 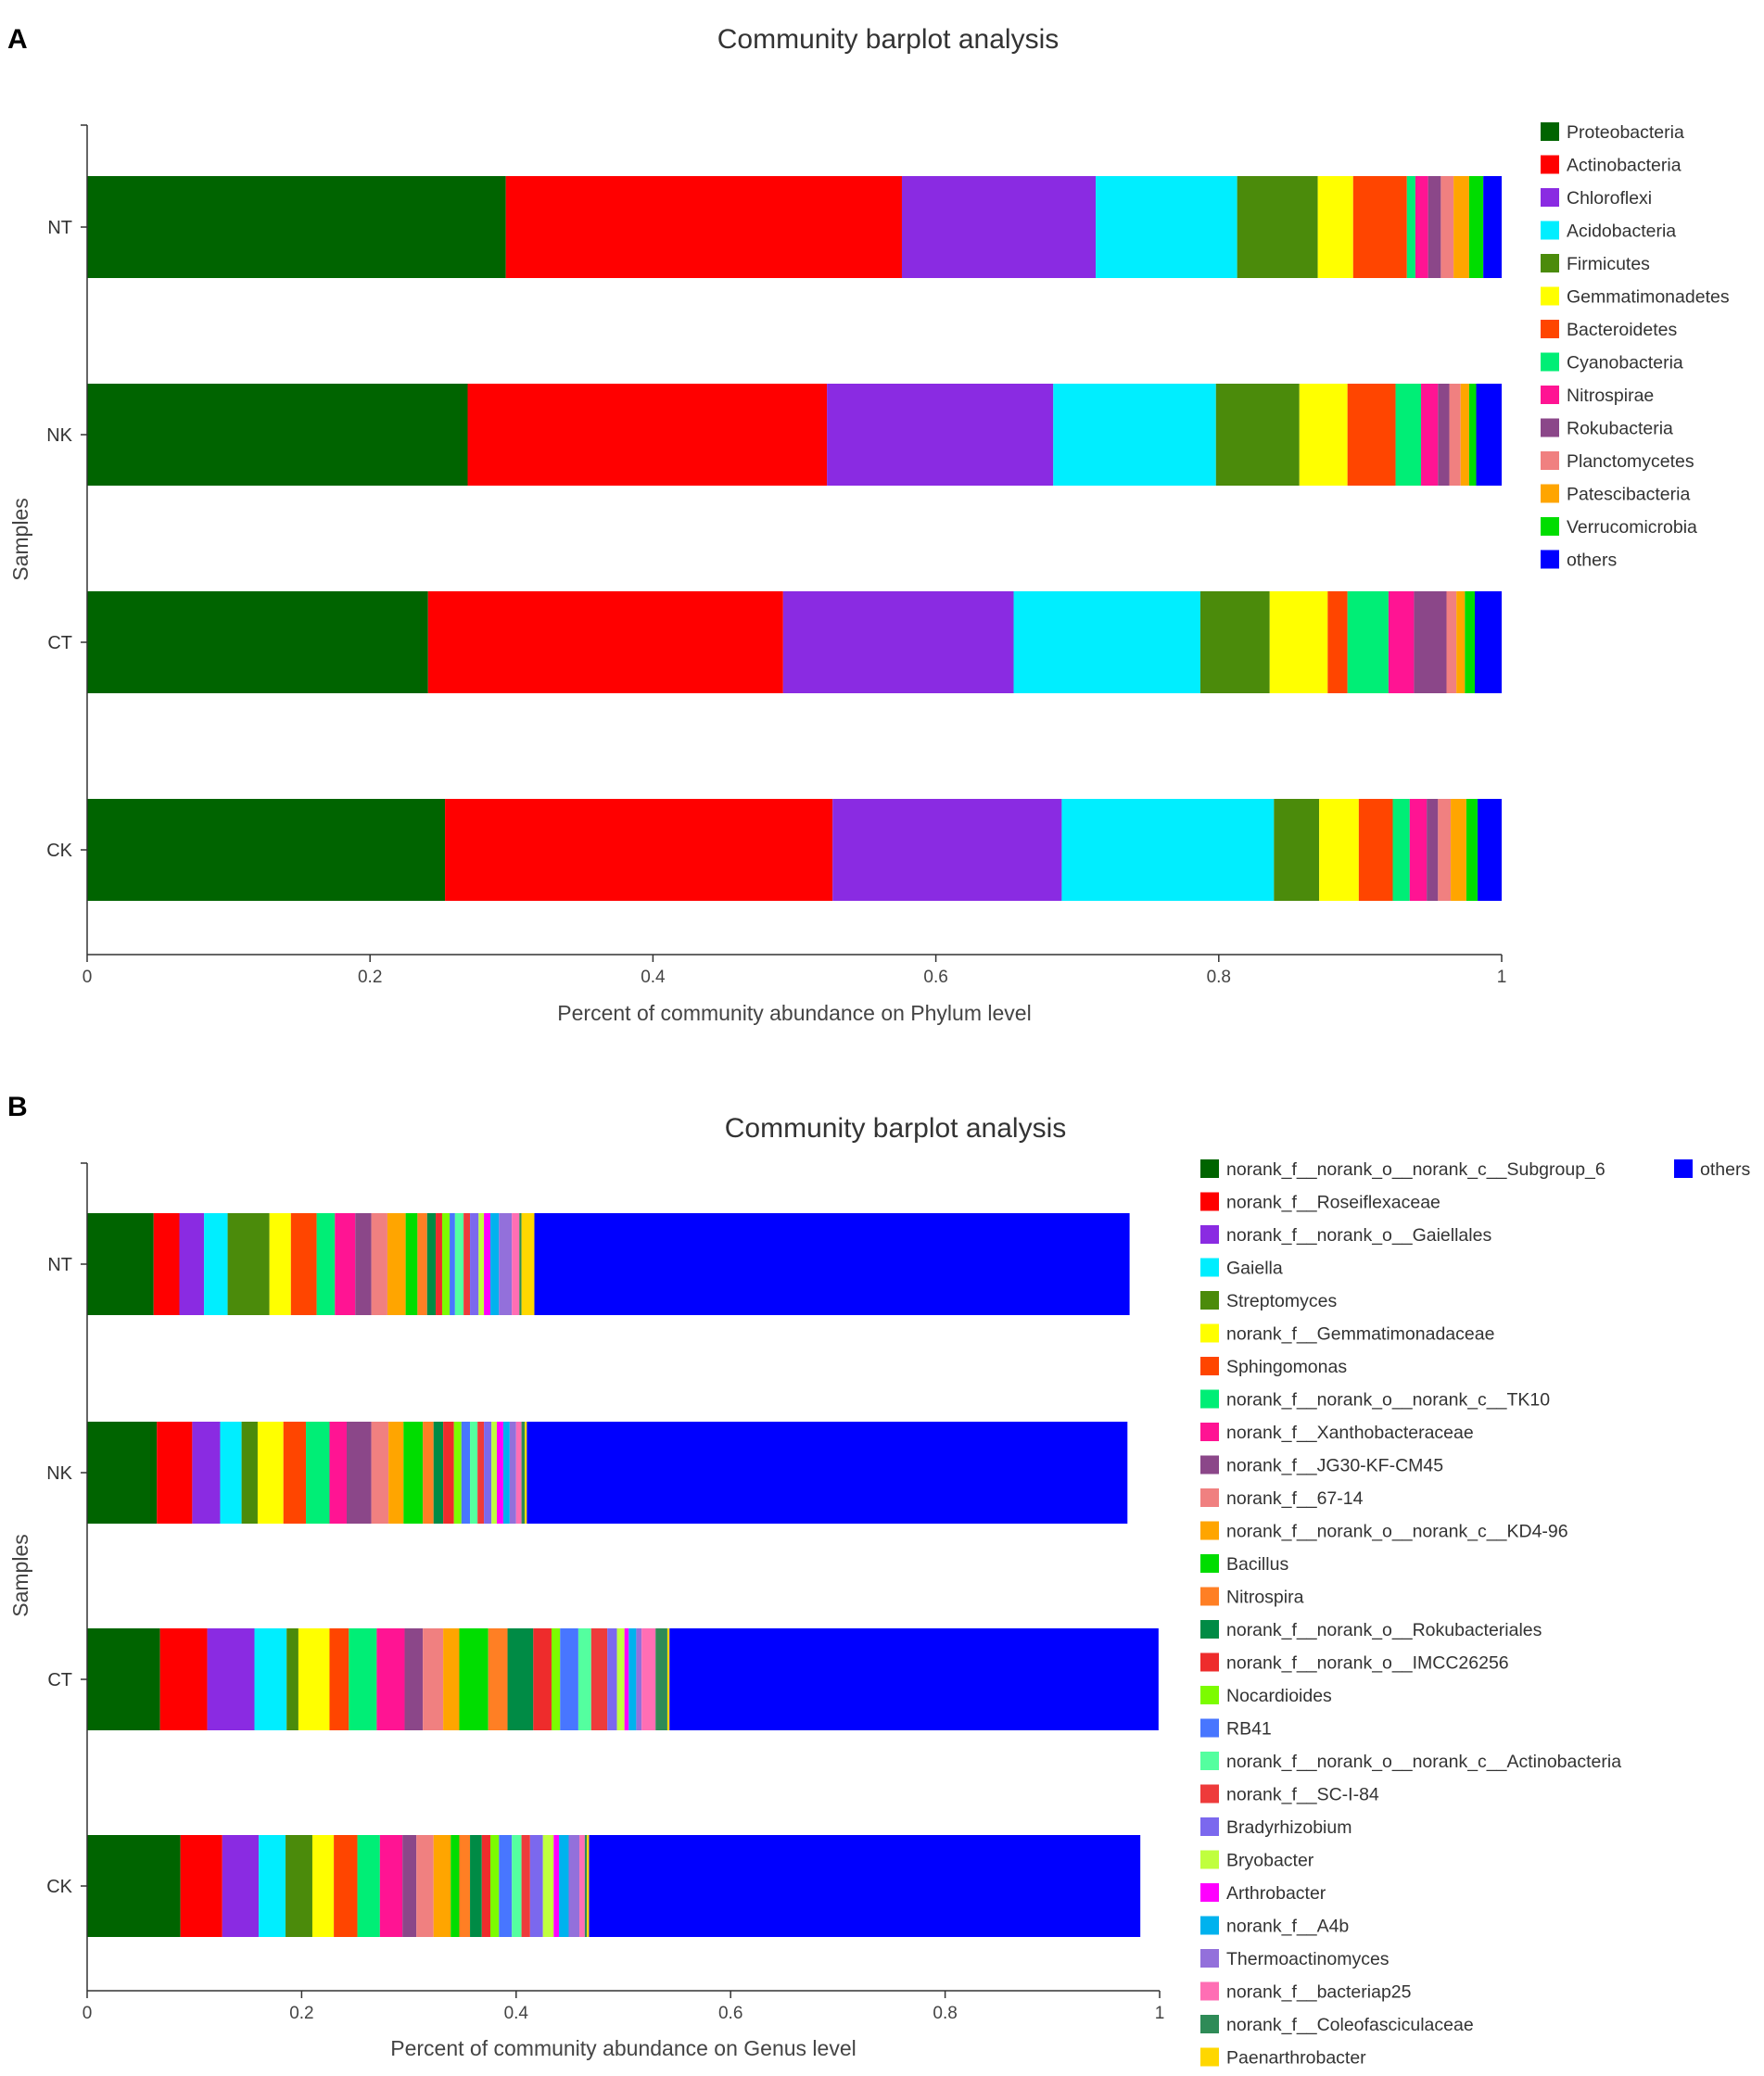 I want to click on legend-label: Arthrobacter, so click(x=1276, y=1894).